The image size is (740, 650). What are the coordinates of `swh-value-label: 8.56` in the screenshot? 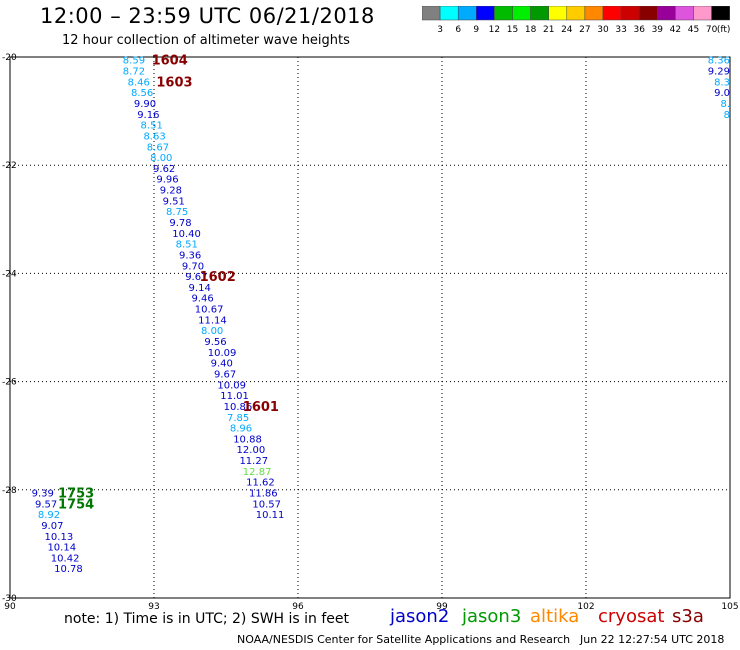 It's located at (142, 93).